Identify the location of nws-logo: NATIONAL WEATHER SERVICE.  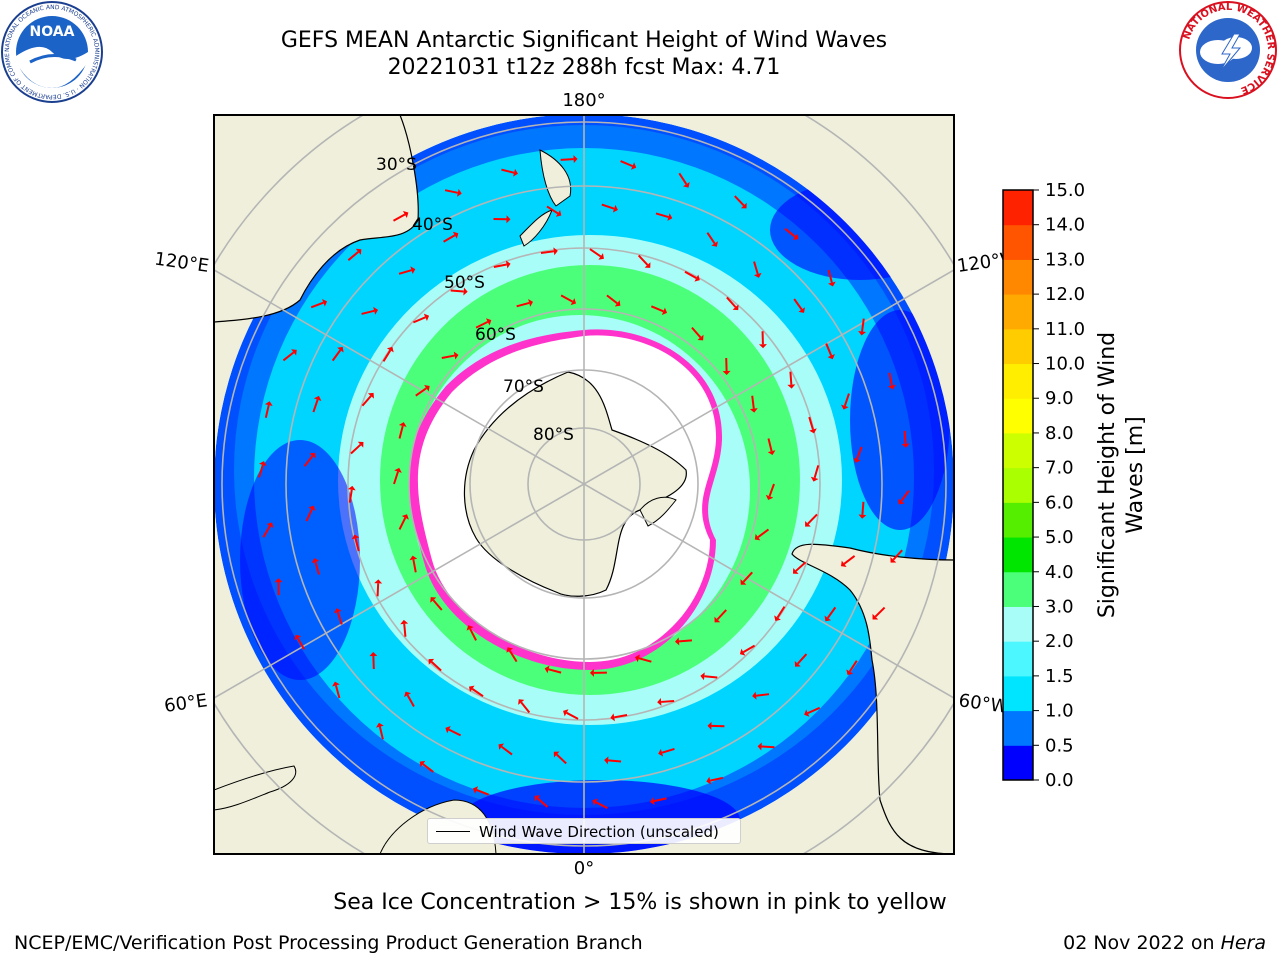
(1228, 50).